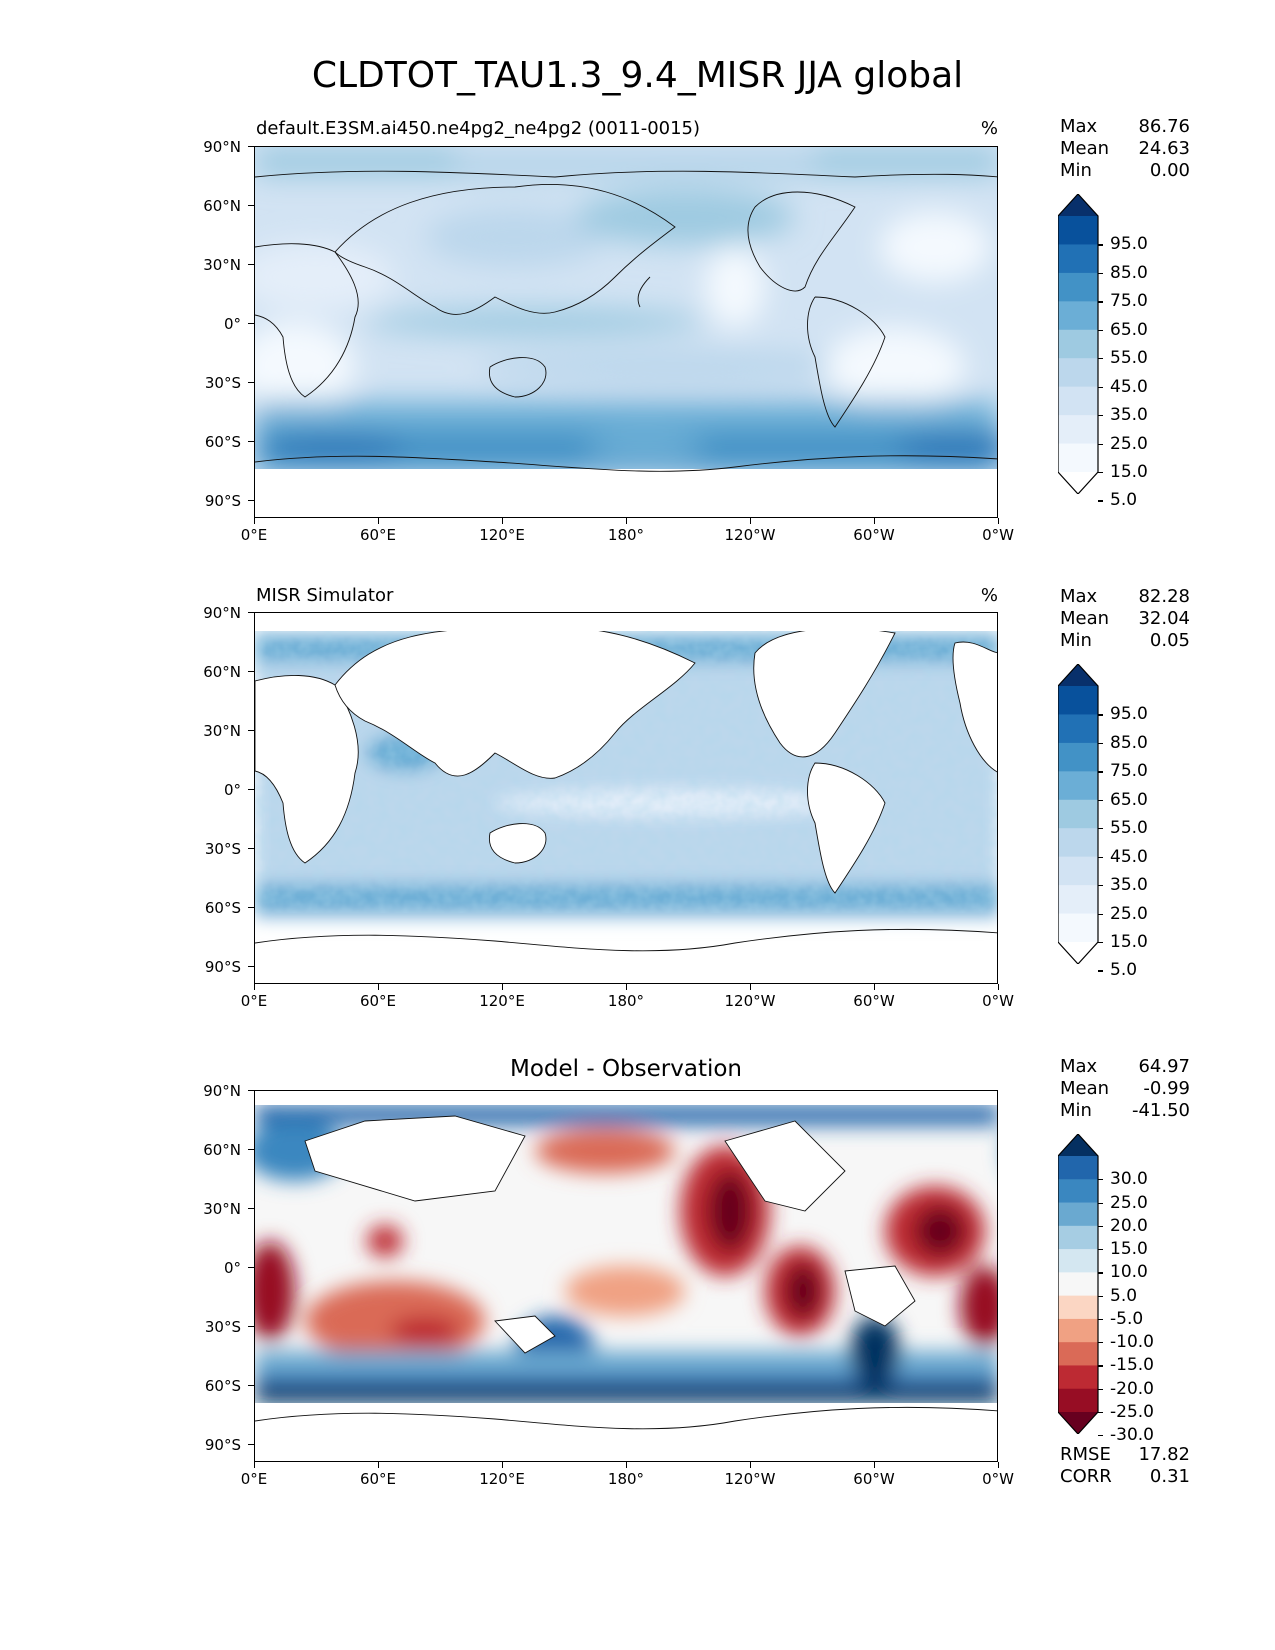 Image resolution: width=1275 pixels, height=1650 pixels. I want to click on lat-label: 60°N, so click(222, 206).